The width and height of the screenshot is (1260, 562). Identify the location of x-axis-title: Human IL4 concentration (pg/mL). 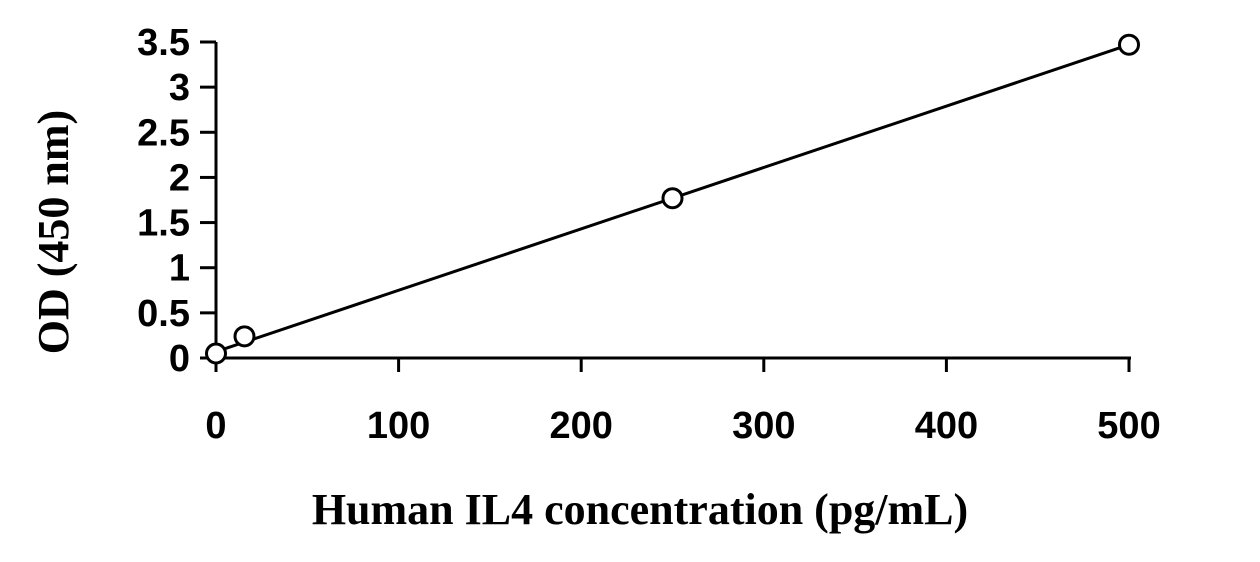
(640, 509).